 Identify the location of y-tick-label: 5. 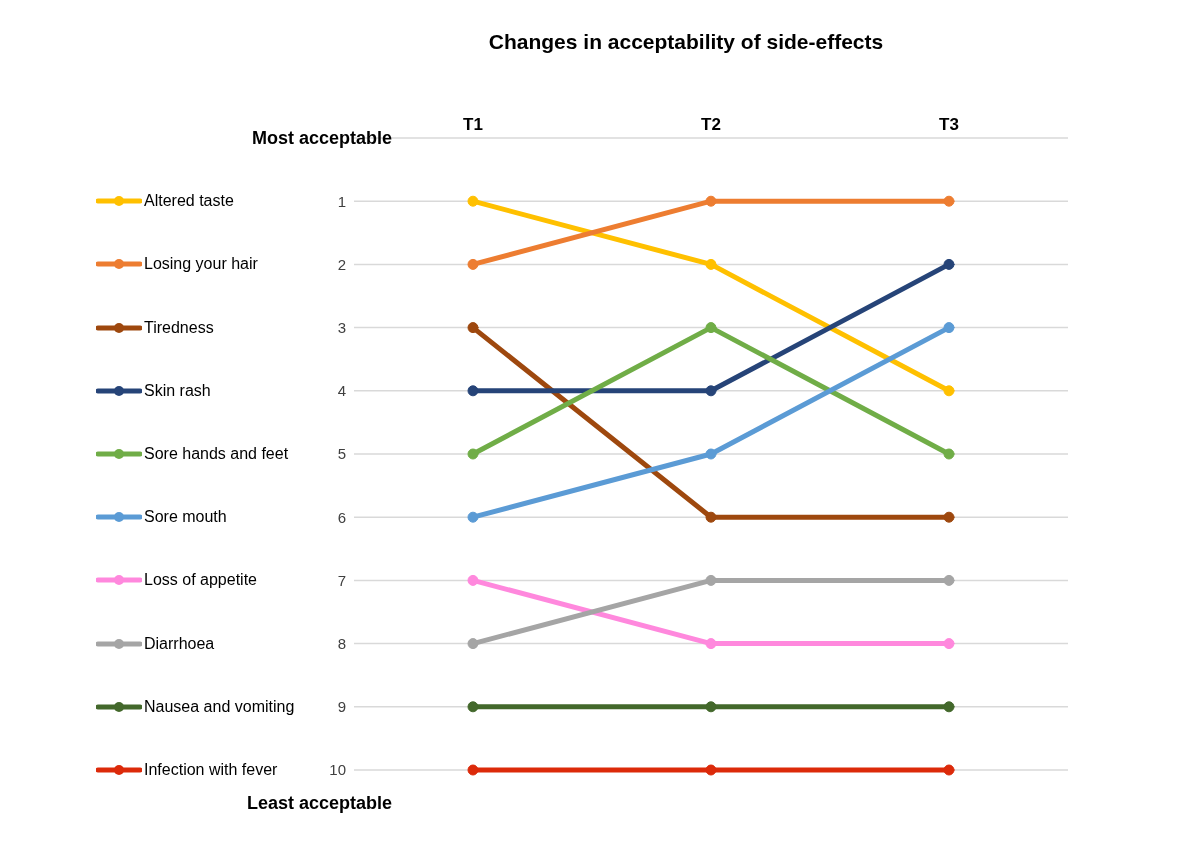
(341, 454).